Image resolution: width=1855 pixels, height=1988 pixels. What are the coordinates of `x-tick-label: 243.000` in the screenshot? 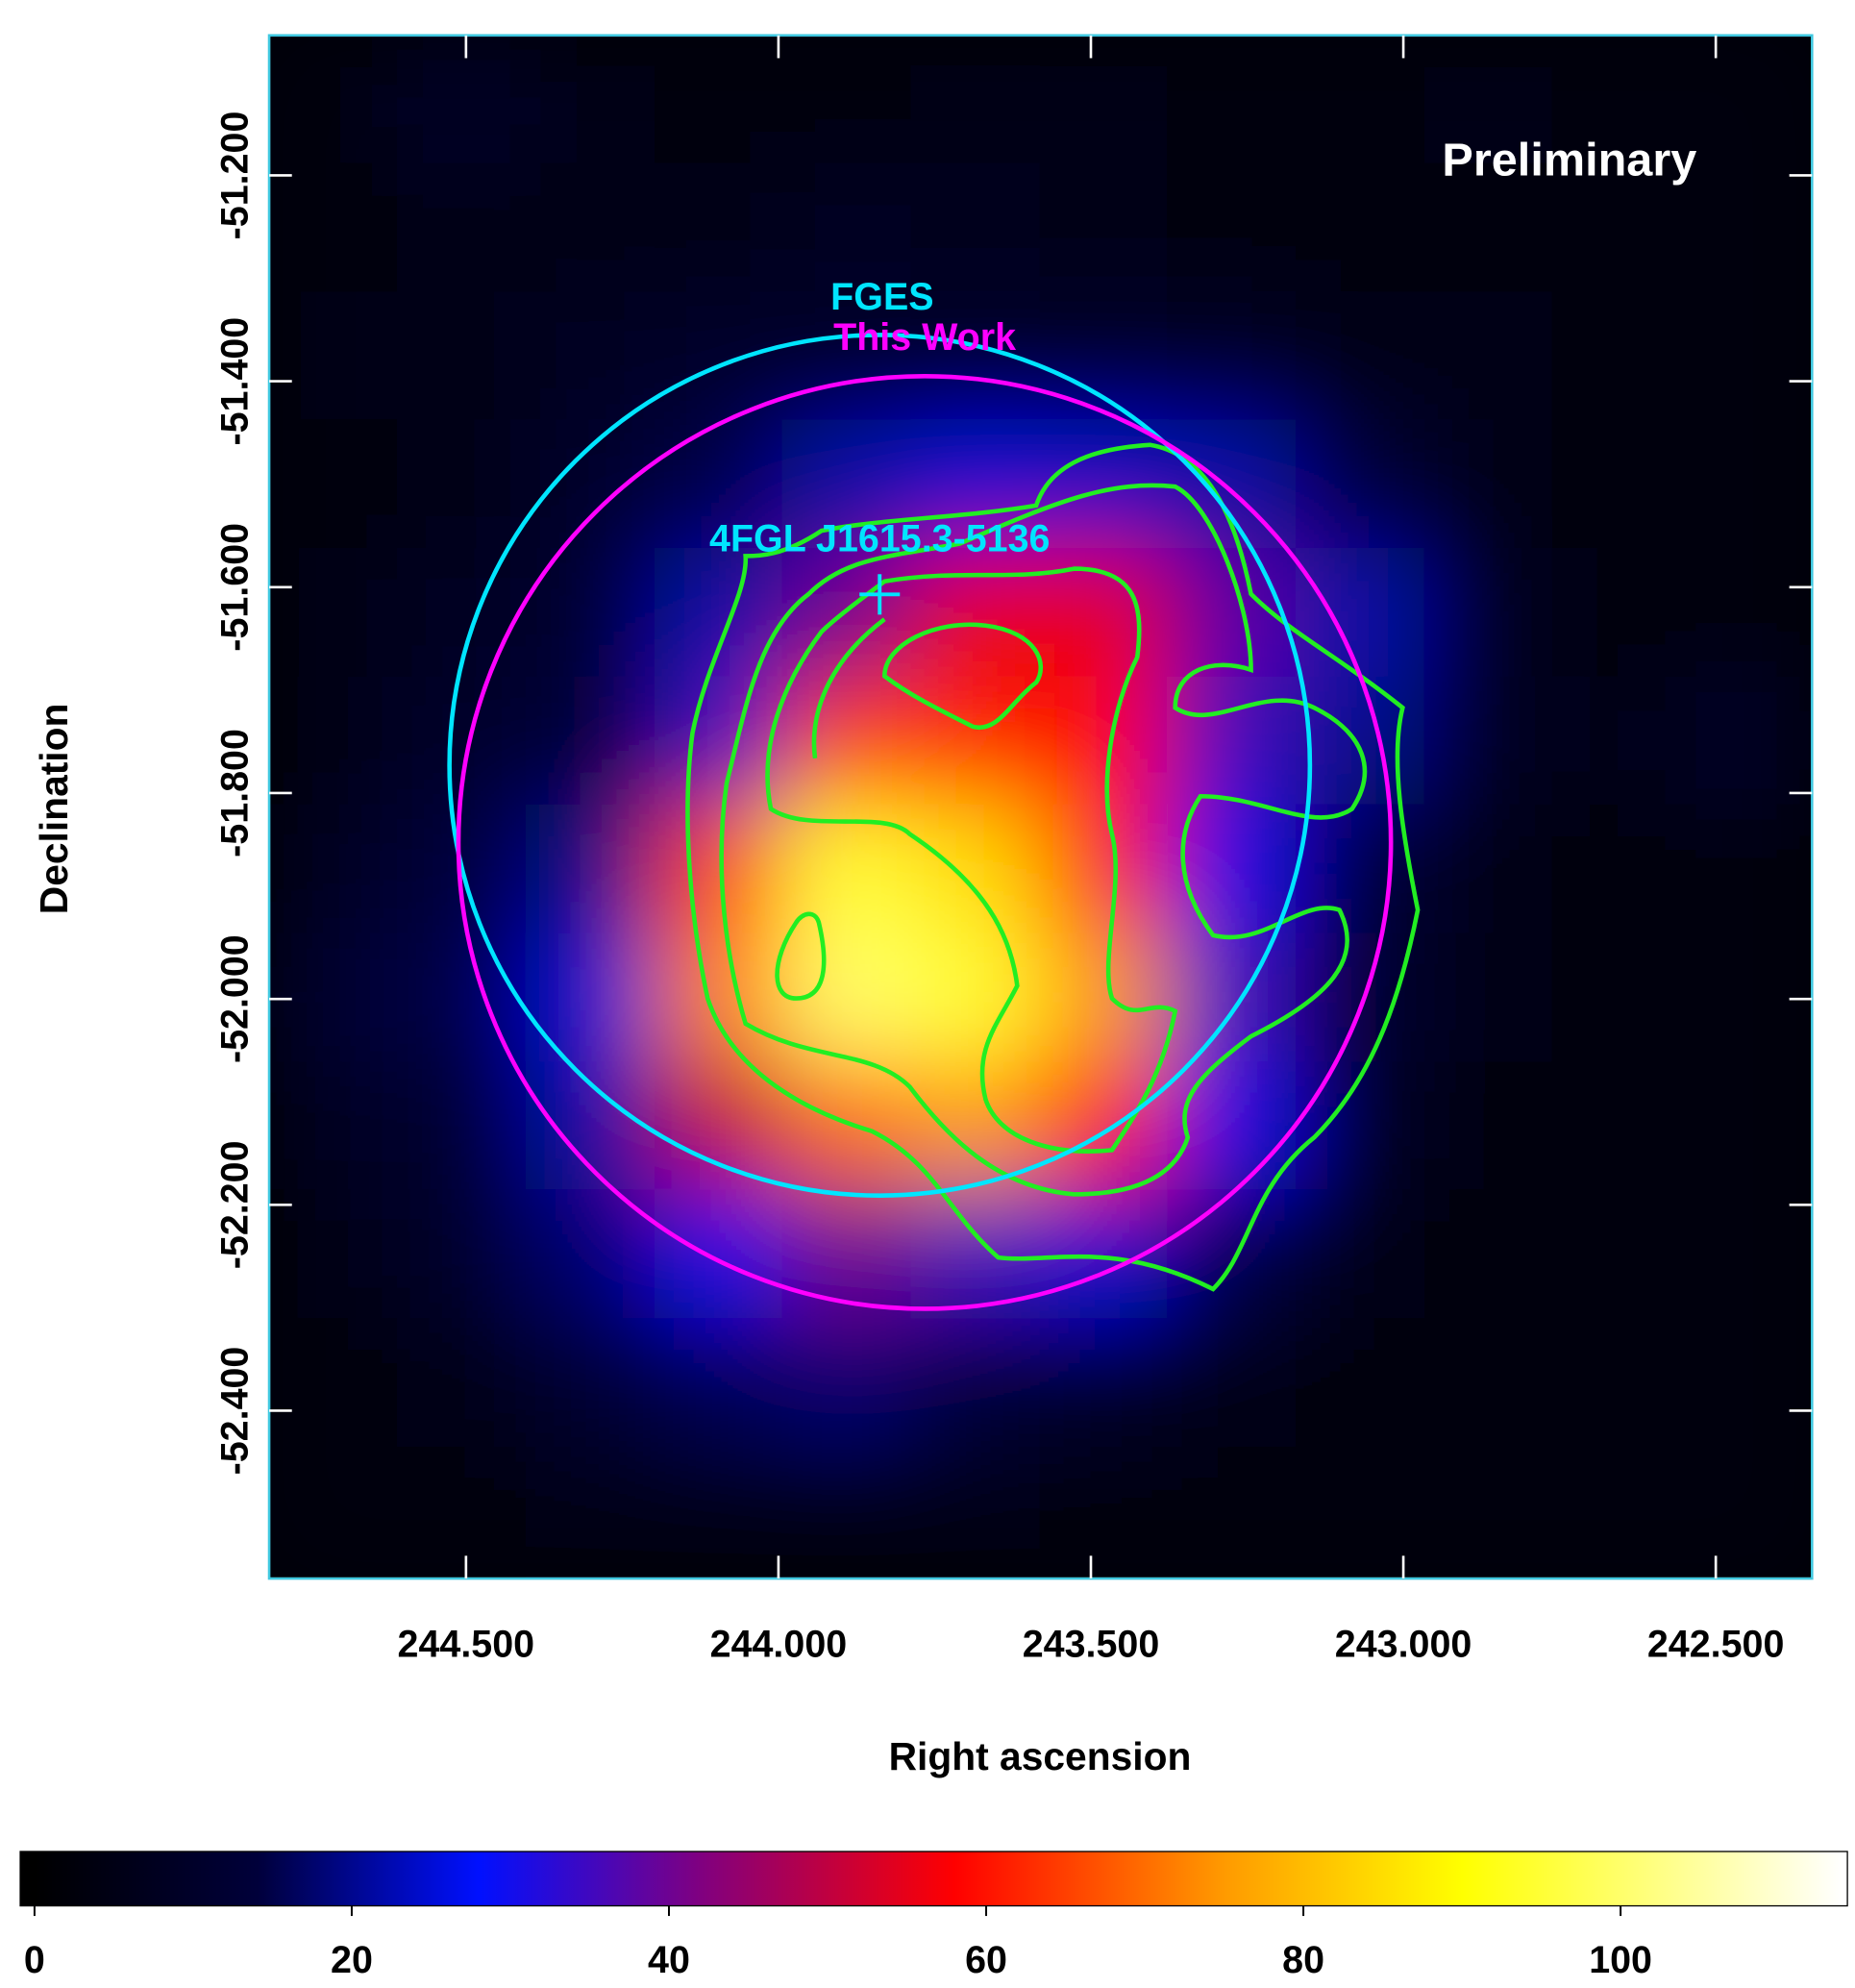 It's located at (1403, 1644).